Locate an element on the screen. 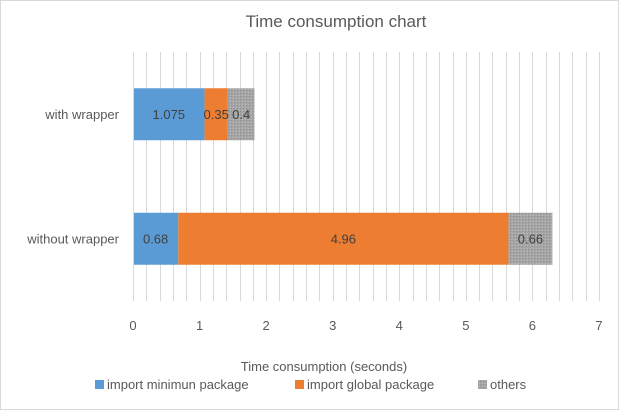 The image size is (619, 410). x-tick-label: 5 is located at coordinates (465, 325).